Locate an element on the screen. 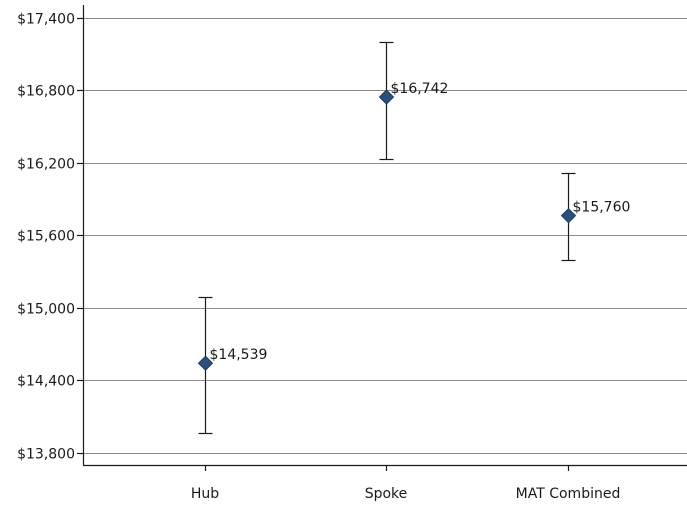 This screenshot has width=687, height=505. data-point-group: $16,742 is located at coordinates (413, 101).